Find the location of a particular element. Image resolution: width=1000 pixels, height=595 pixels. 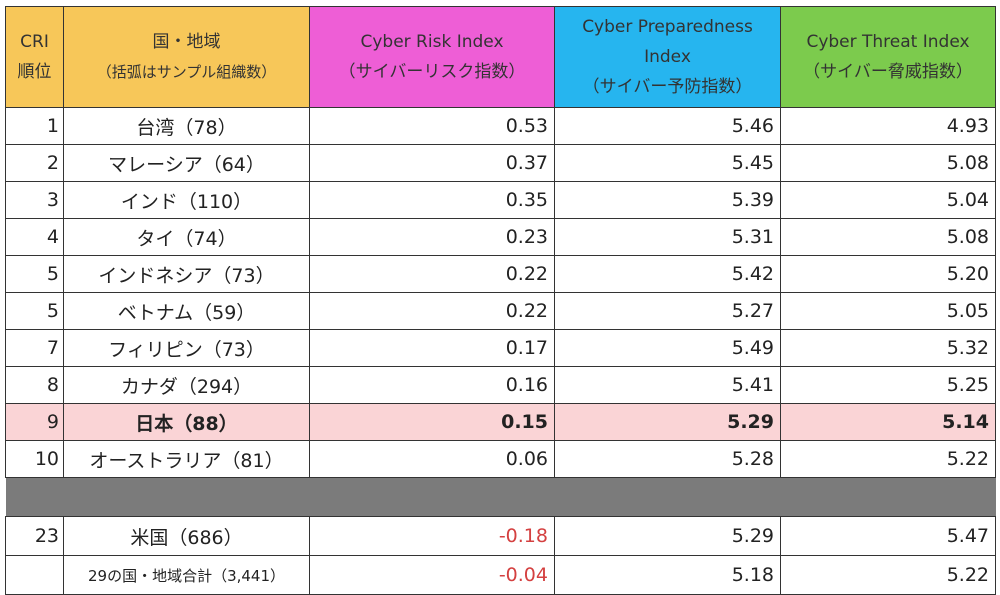

prep-cell: 5.28 is located at coordinates (667, 459).